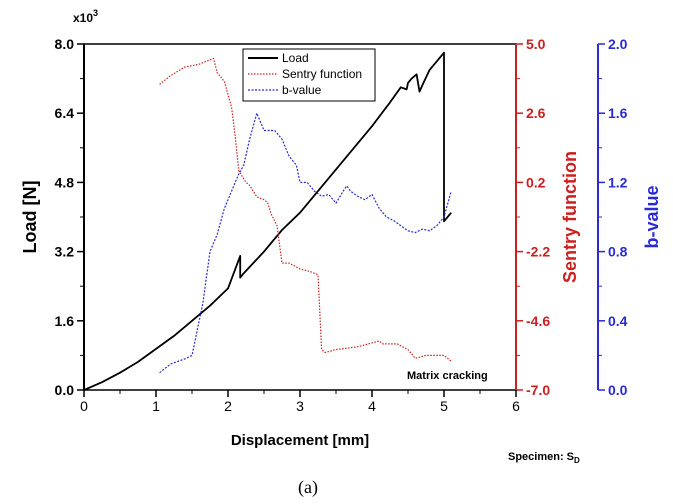  Describe the element at coordinates (322, 74) in the screenshot. I see `legend-label-sentry: Sentry function` at that location.